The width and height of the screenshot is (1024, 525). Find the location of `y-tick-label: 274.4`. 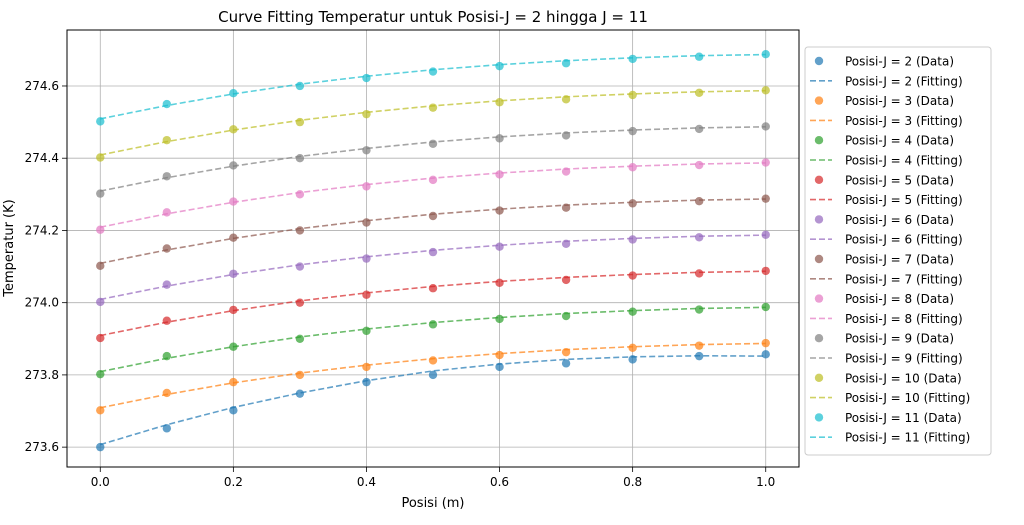

y-tick-label: 274.4 is located at coordinates (42, 158).